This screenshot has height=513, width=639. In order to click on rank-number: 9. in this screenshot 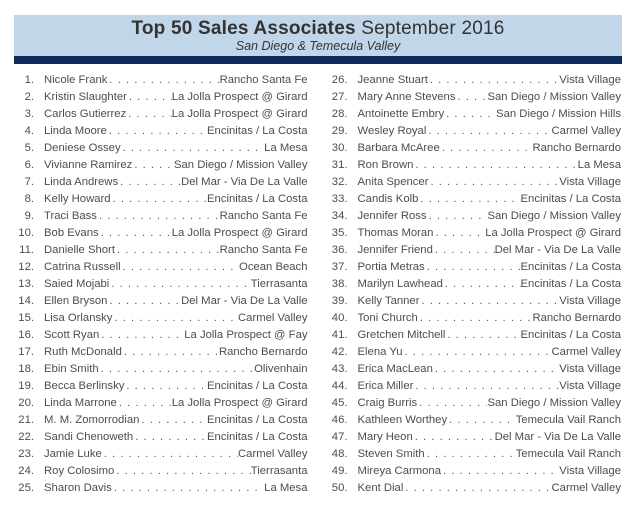, I will do `click(29, 216)`.